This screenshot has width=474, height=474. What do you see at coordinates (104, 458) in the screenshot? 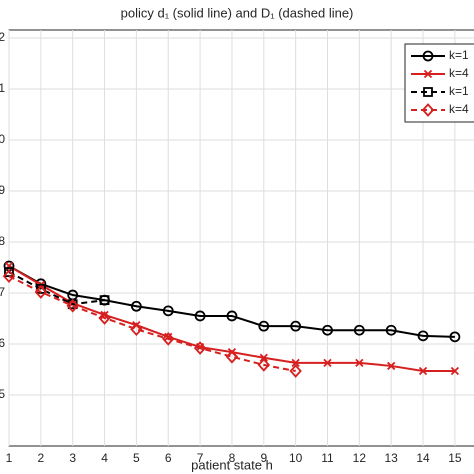
I see `x-tick-label: 4` at bounding box center [104, 458].